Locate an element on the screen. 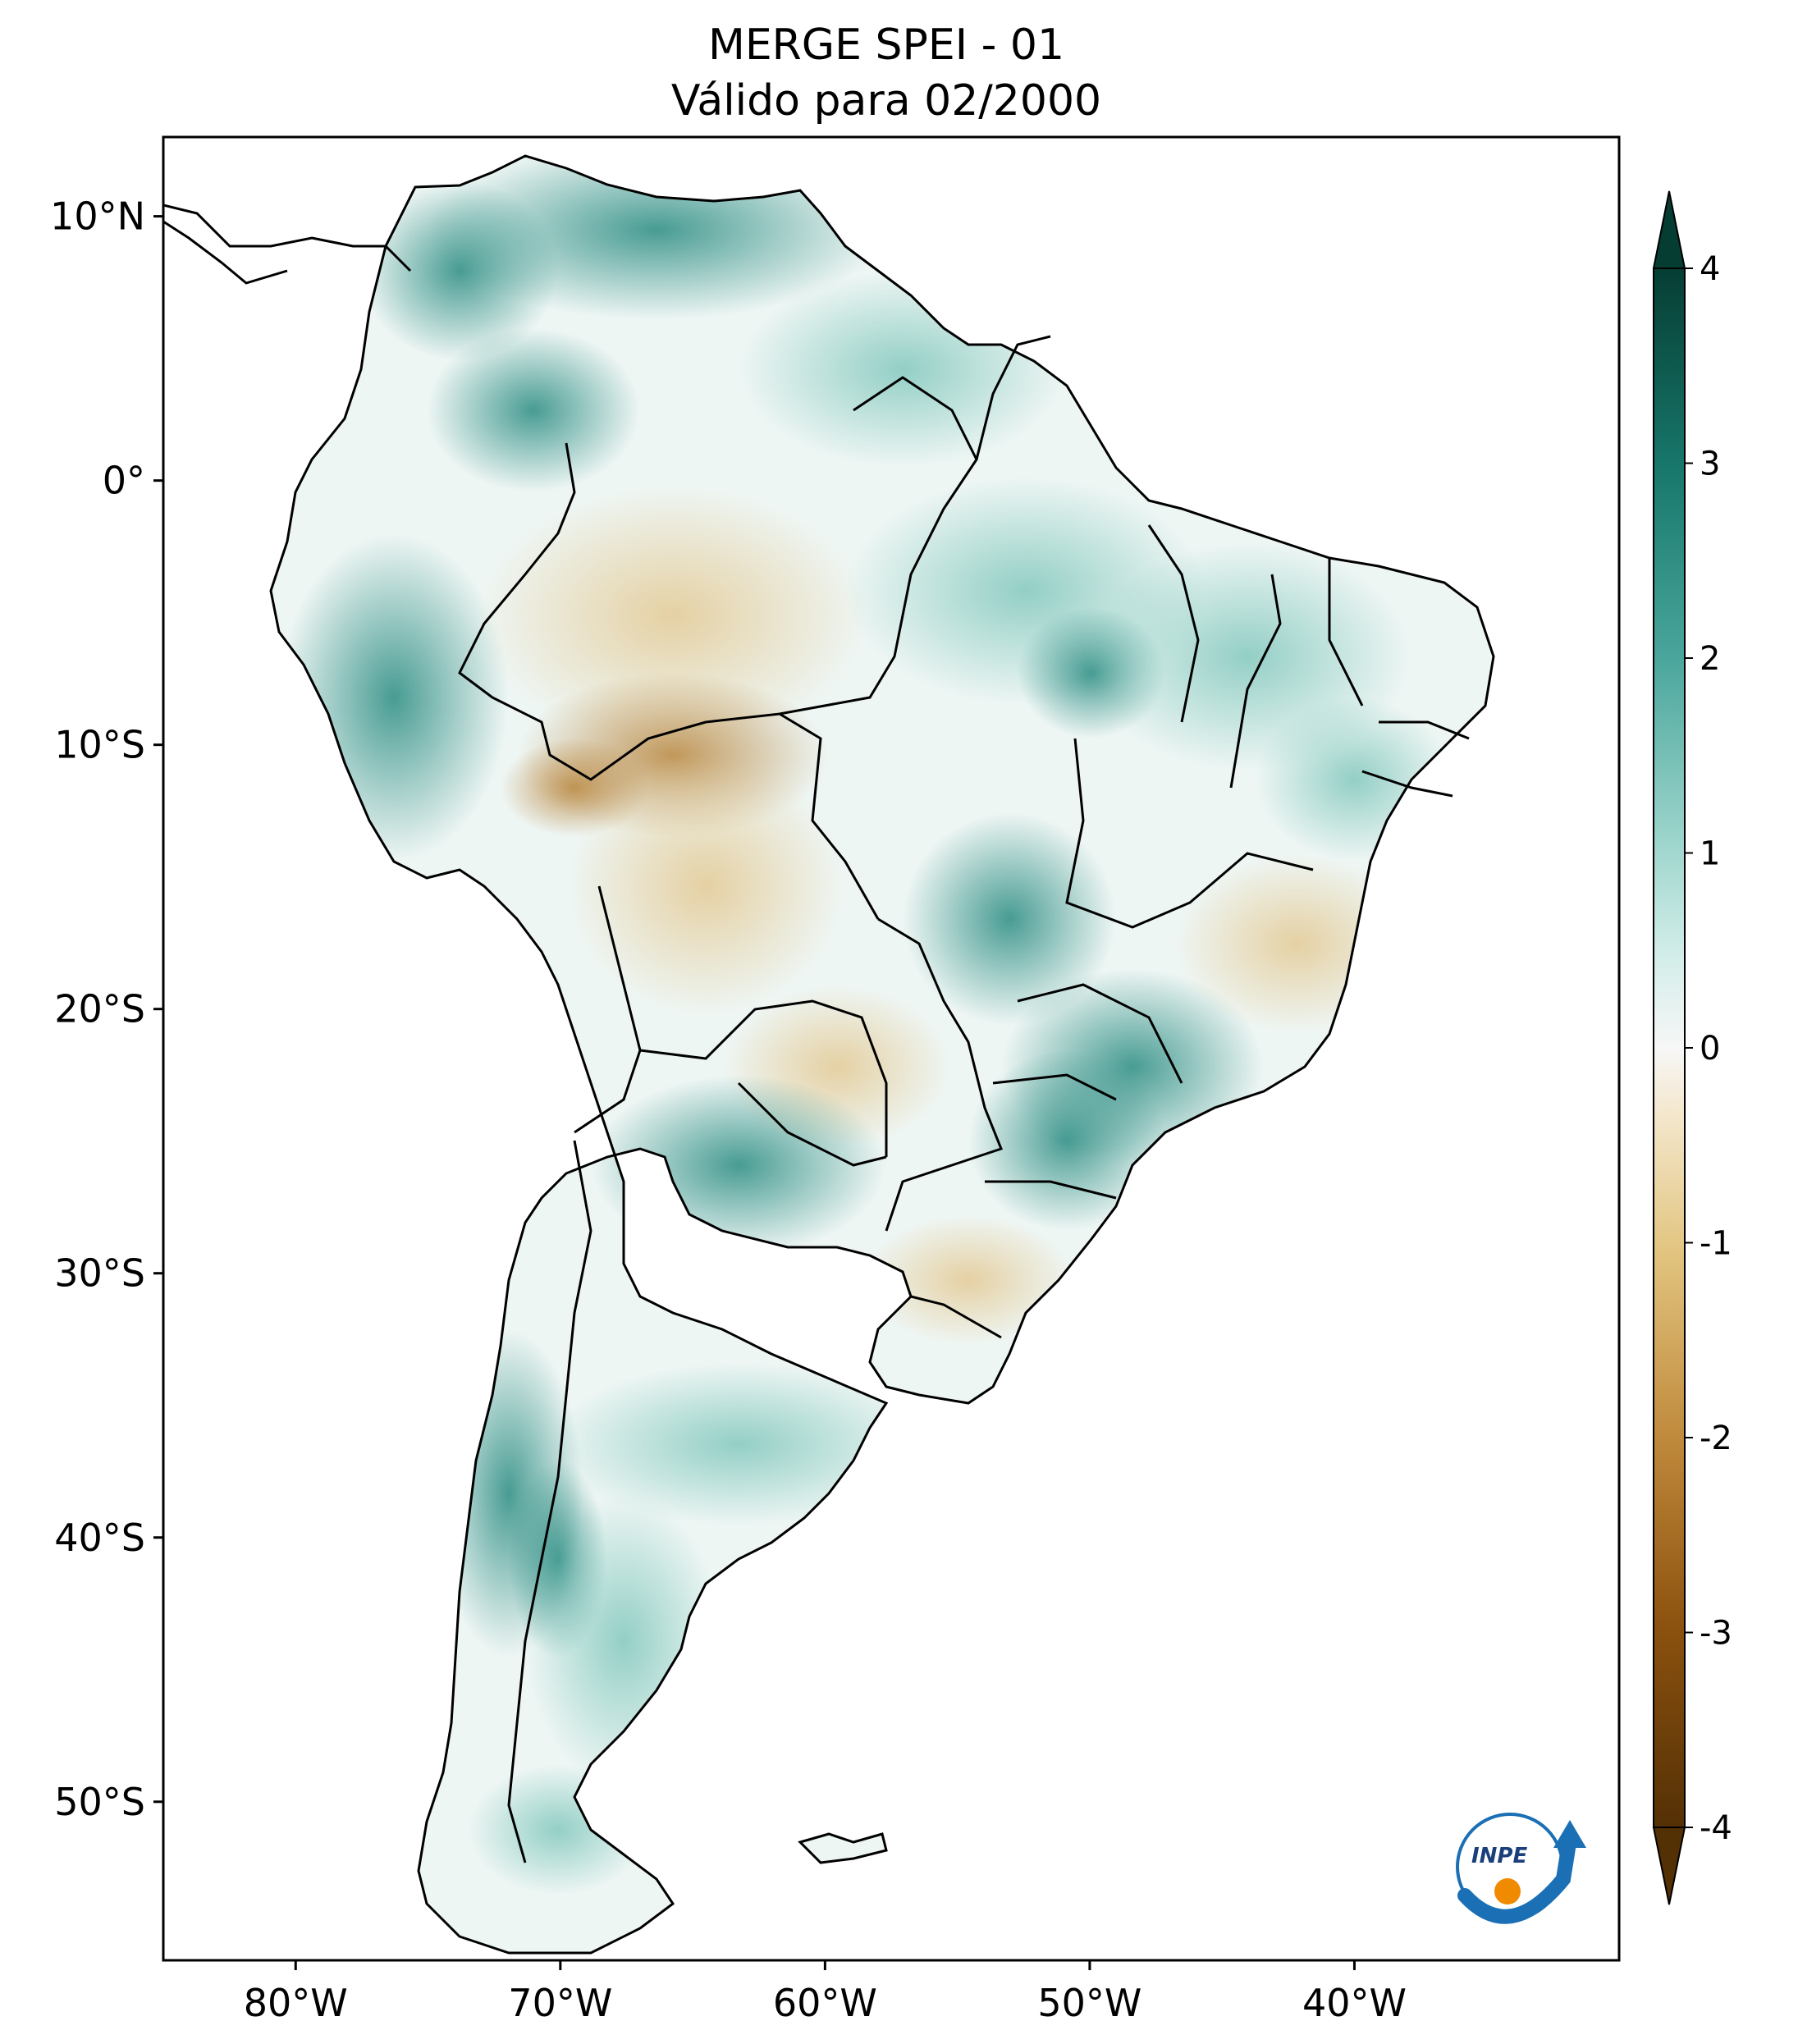 The height and width of the screenshot is (2044, 1798). lat-tick-label: 0° is located at coordinates (124, 481).